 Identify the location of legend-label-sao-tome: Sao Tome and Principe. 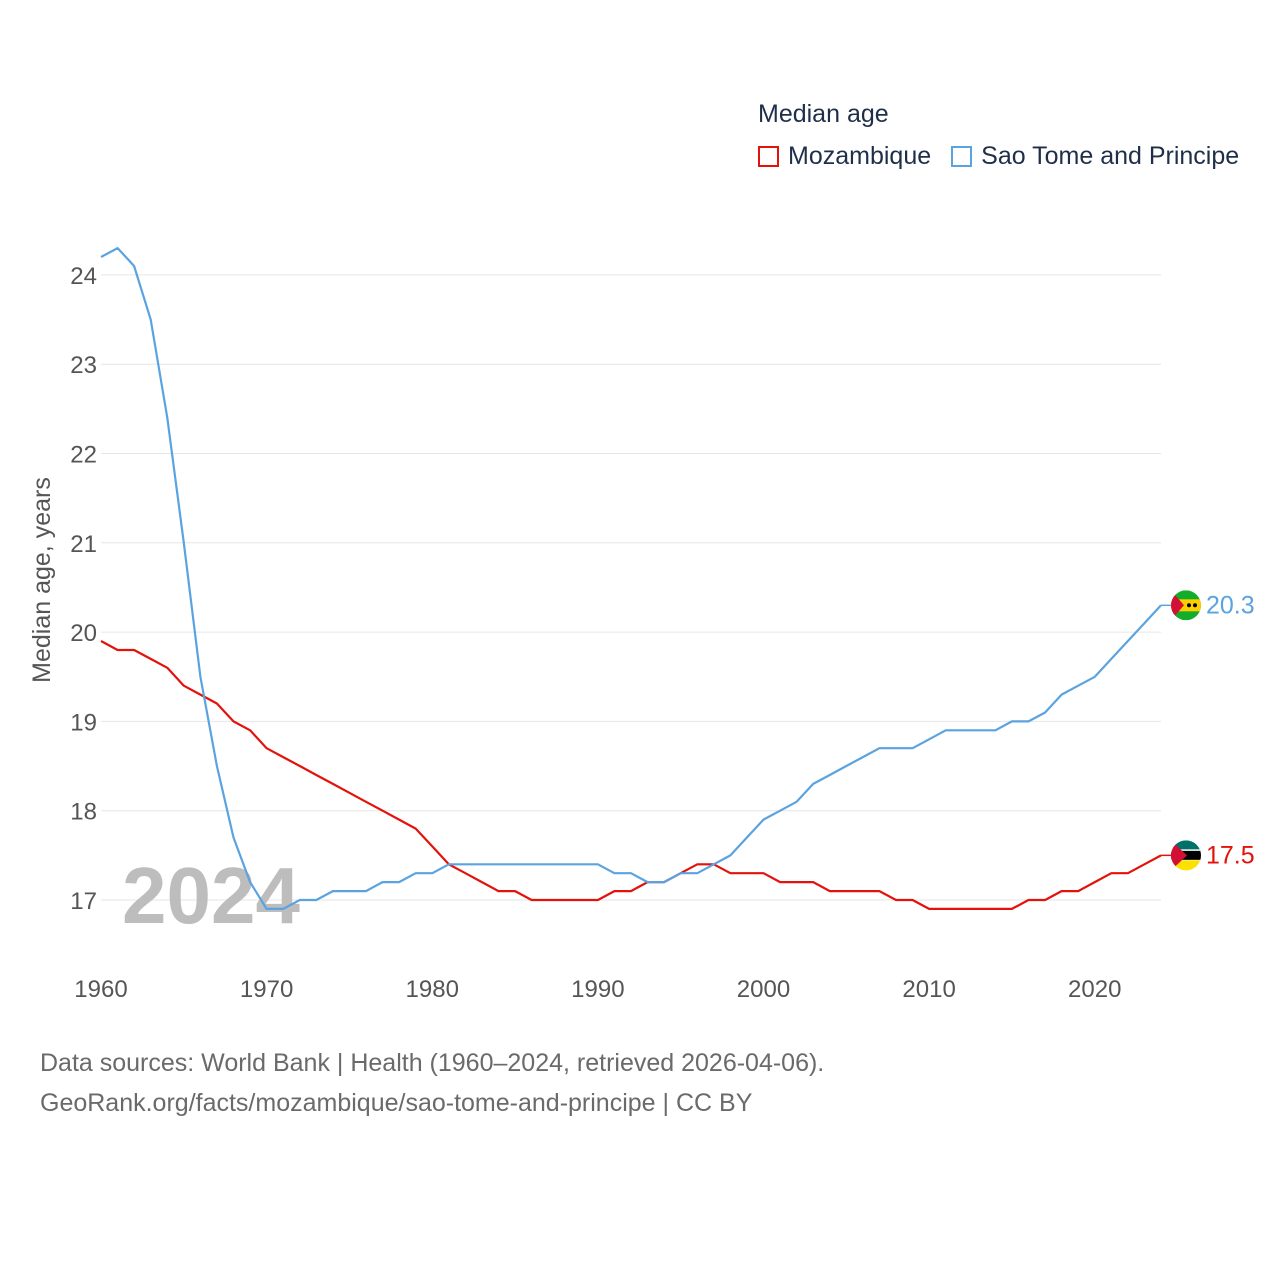
(1110, 156).